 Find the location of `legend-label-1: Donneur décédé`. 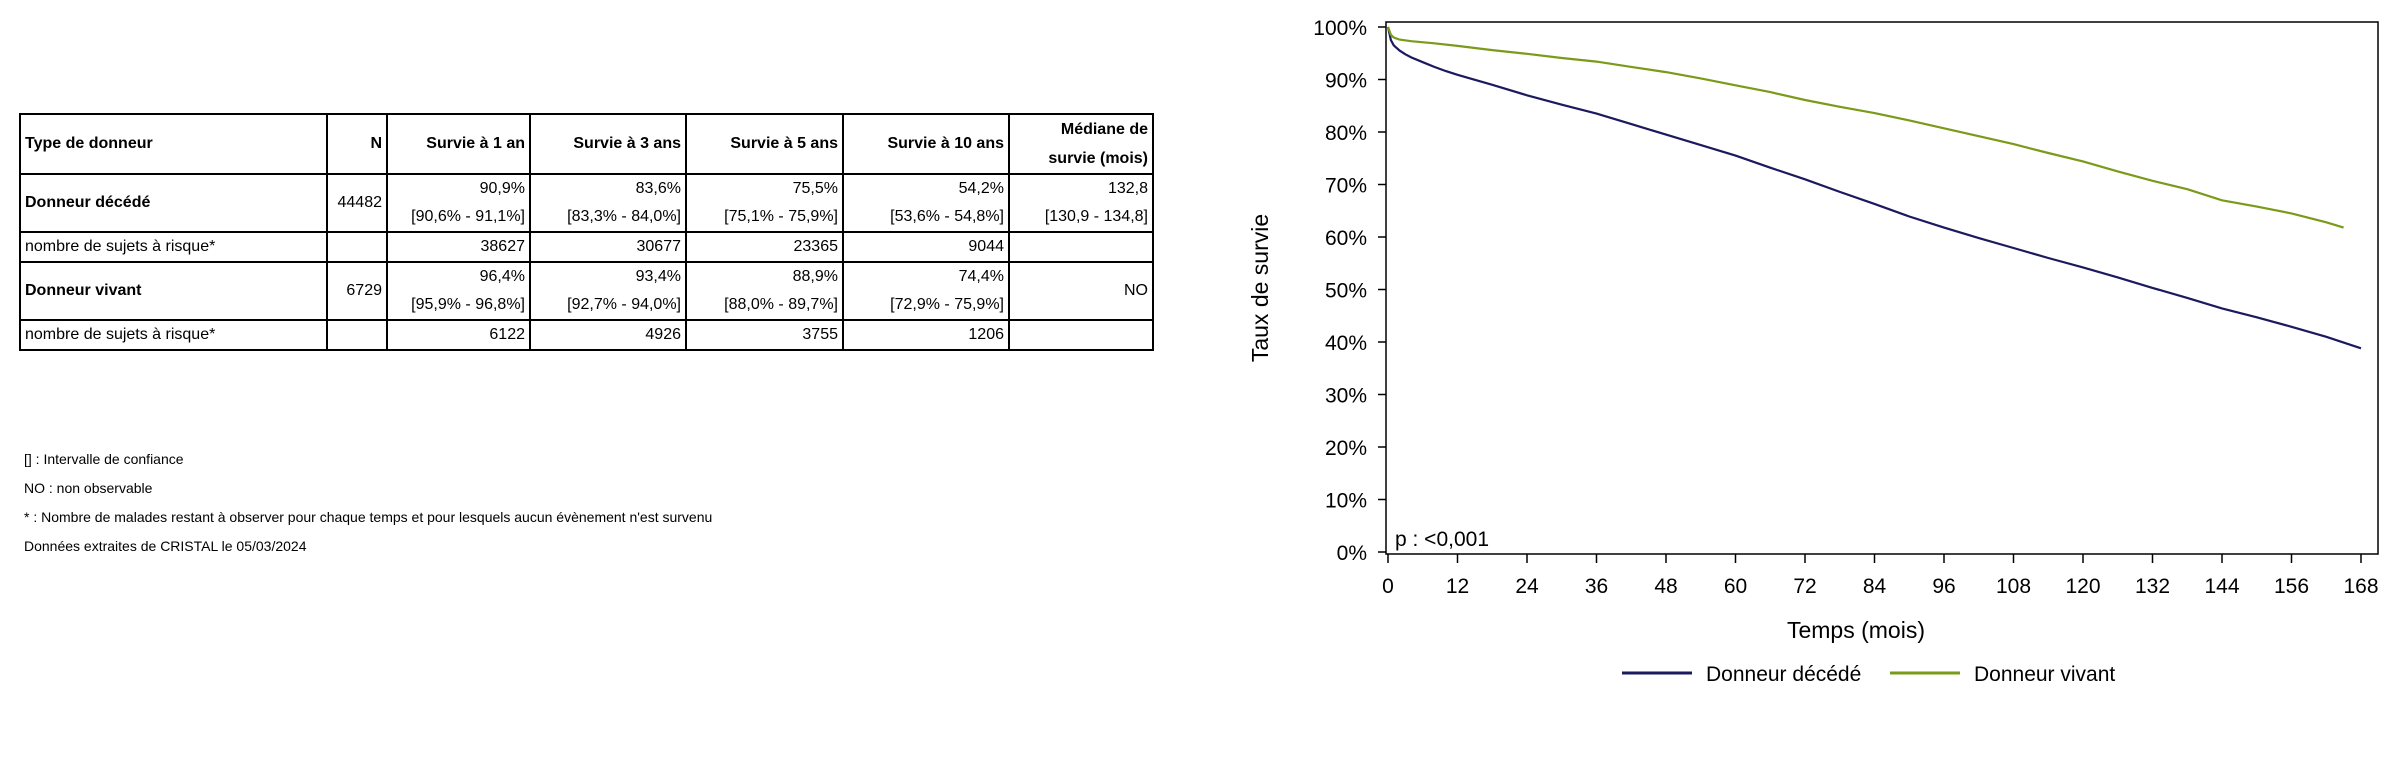

legend-label-1: Donneur décédé is located at coordinates (1783, 674).